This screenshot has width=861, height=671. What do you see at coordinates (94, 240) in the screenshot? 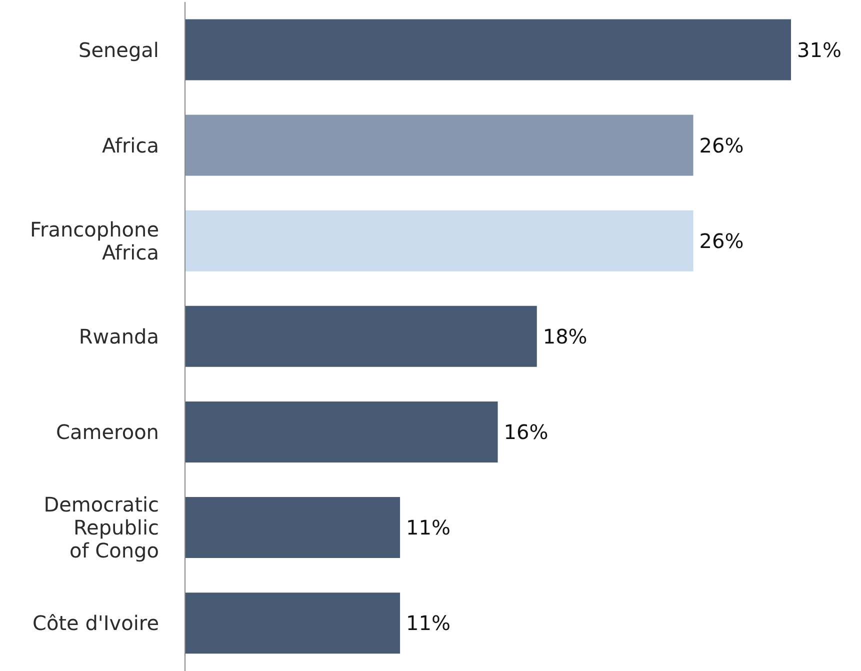
I see `y-tick-label: Francophone Africa` at bounding box center [94, 240].